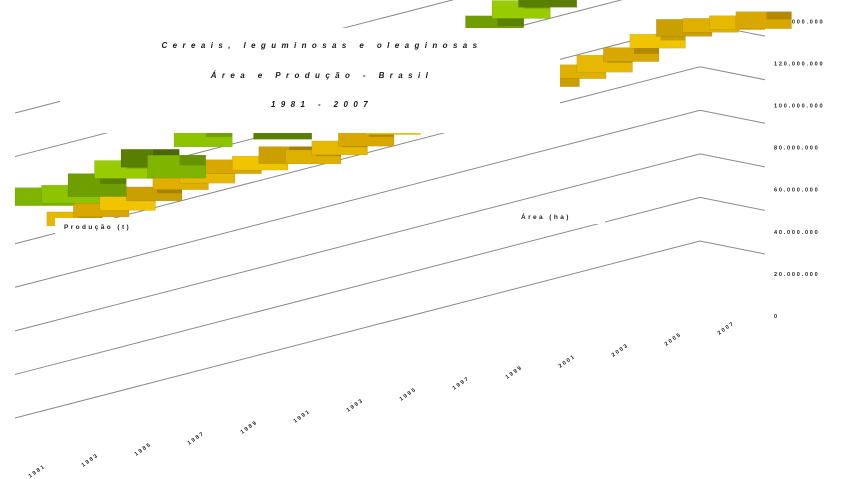 The image size is (852, 479). Describe the element at coordinates (726, 329) in the screenshot. I see `x-tick-label: 2007` at that location.